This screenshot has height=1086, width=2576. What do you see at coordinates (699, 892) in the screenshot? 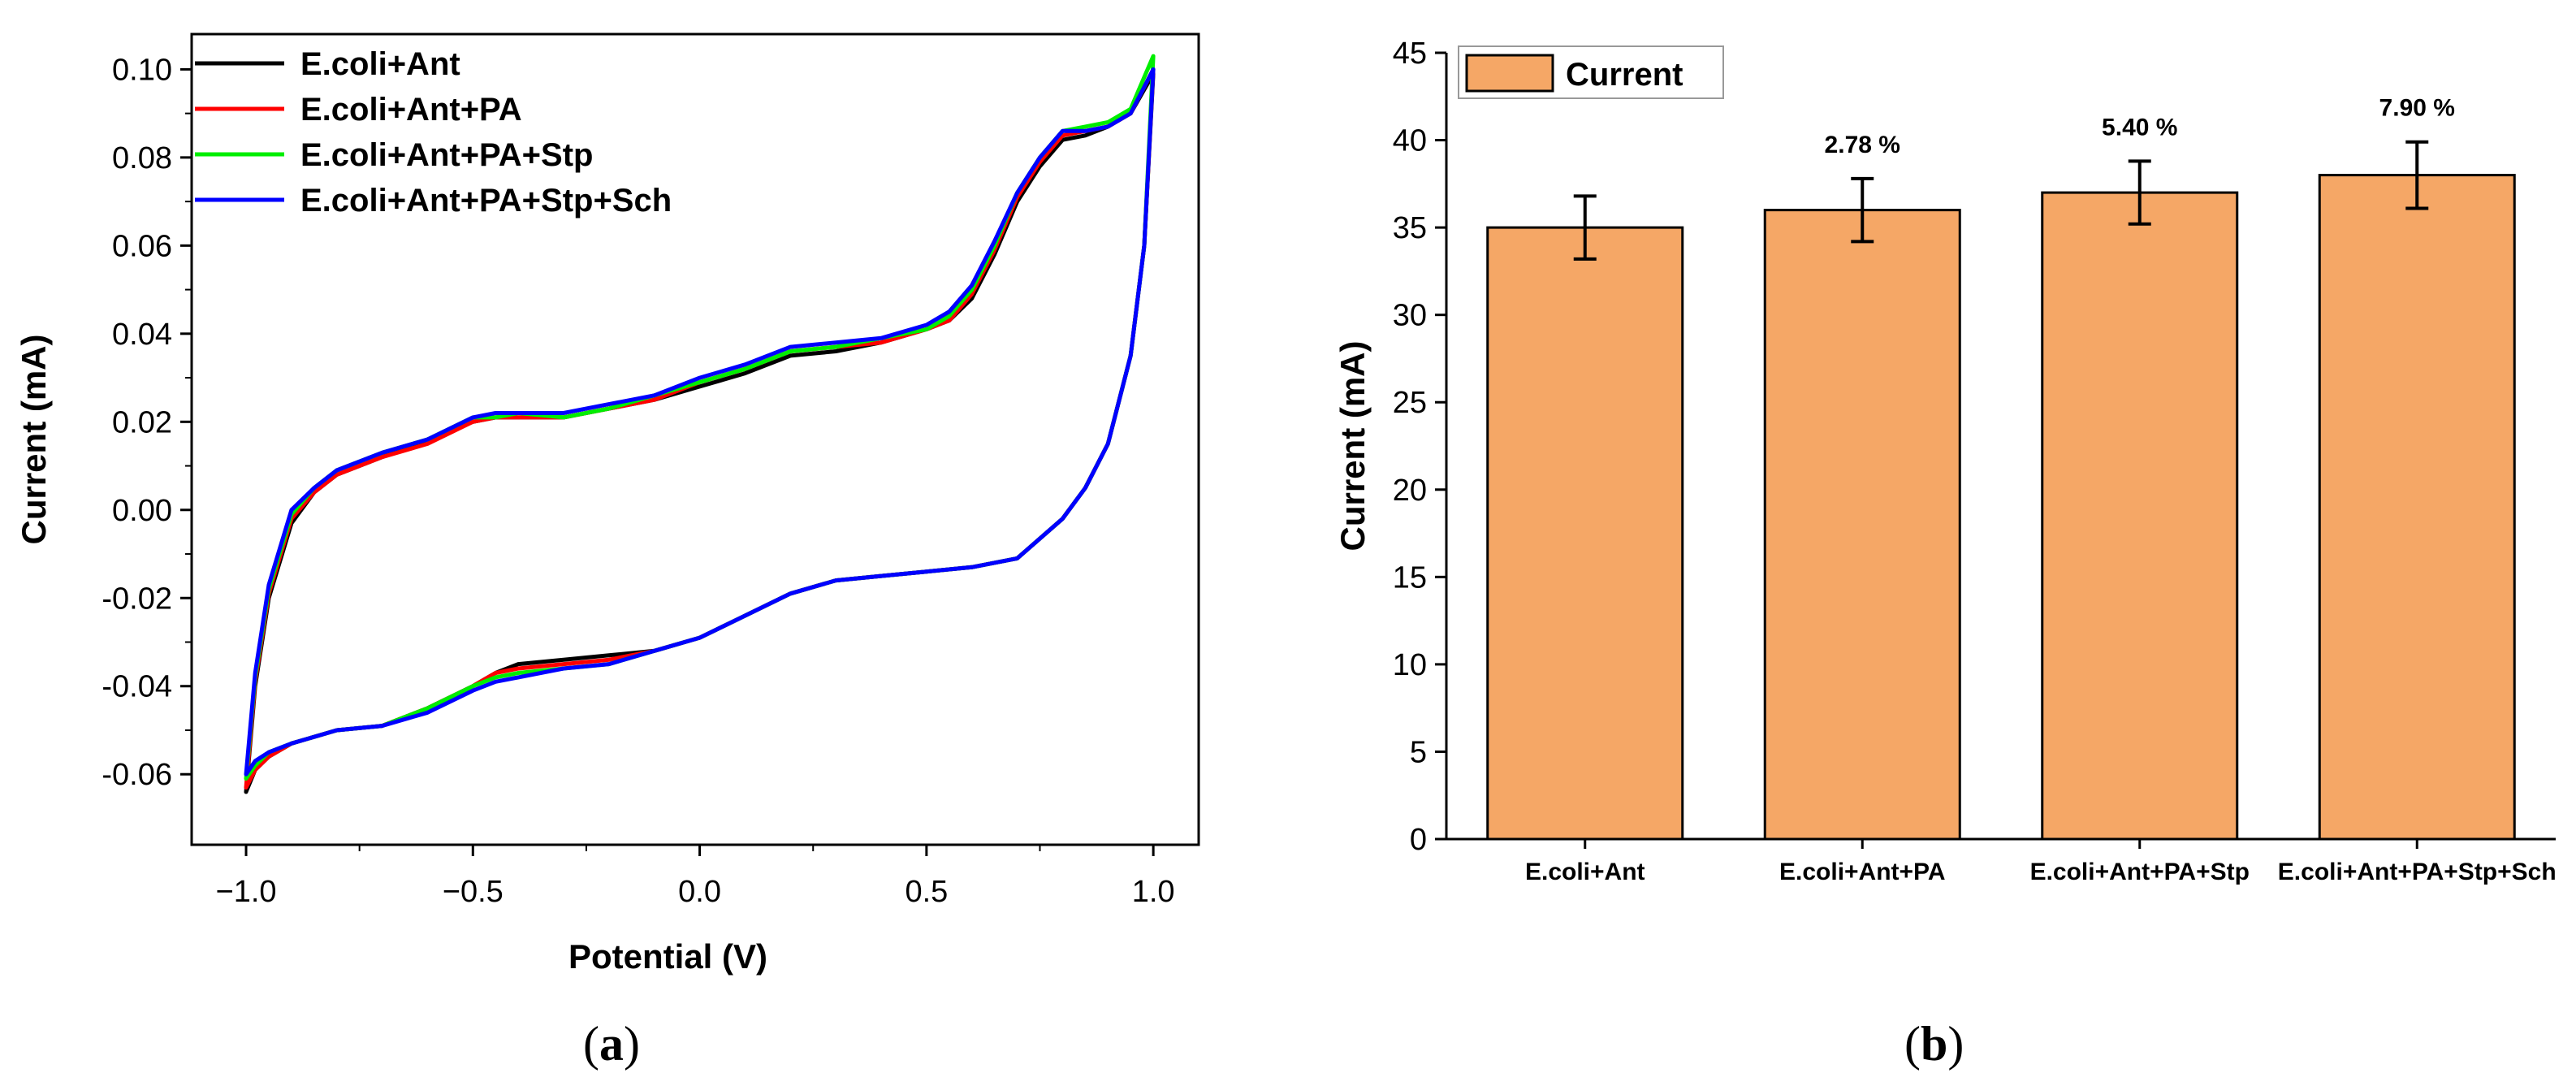
I see `panel-a-x-tick-label: 0.0` at bounding box center [699, 892].